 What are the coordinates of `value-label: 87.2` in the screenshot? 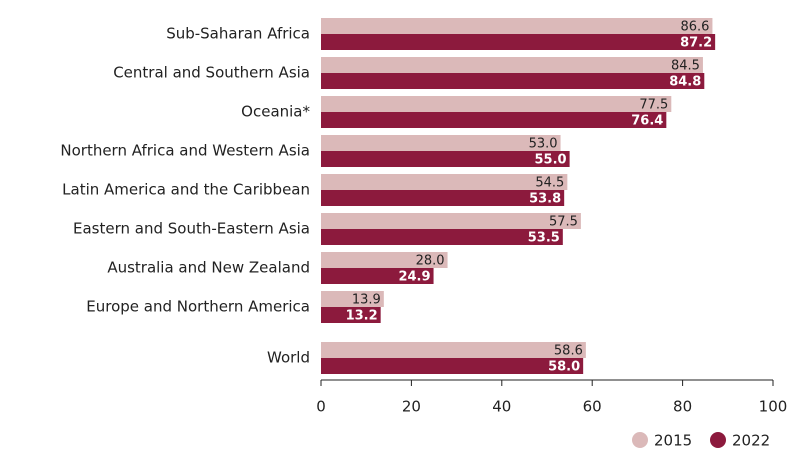 It's located at (696, 43).